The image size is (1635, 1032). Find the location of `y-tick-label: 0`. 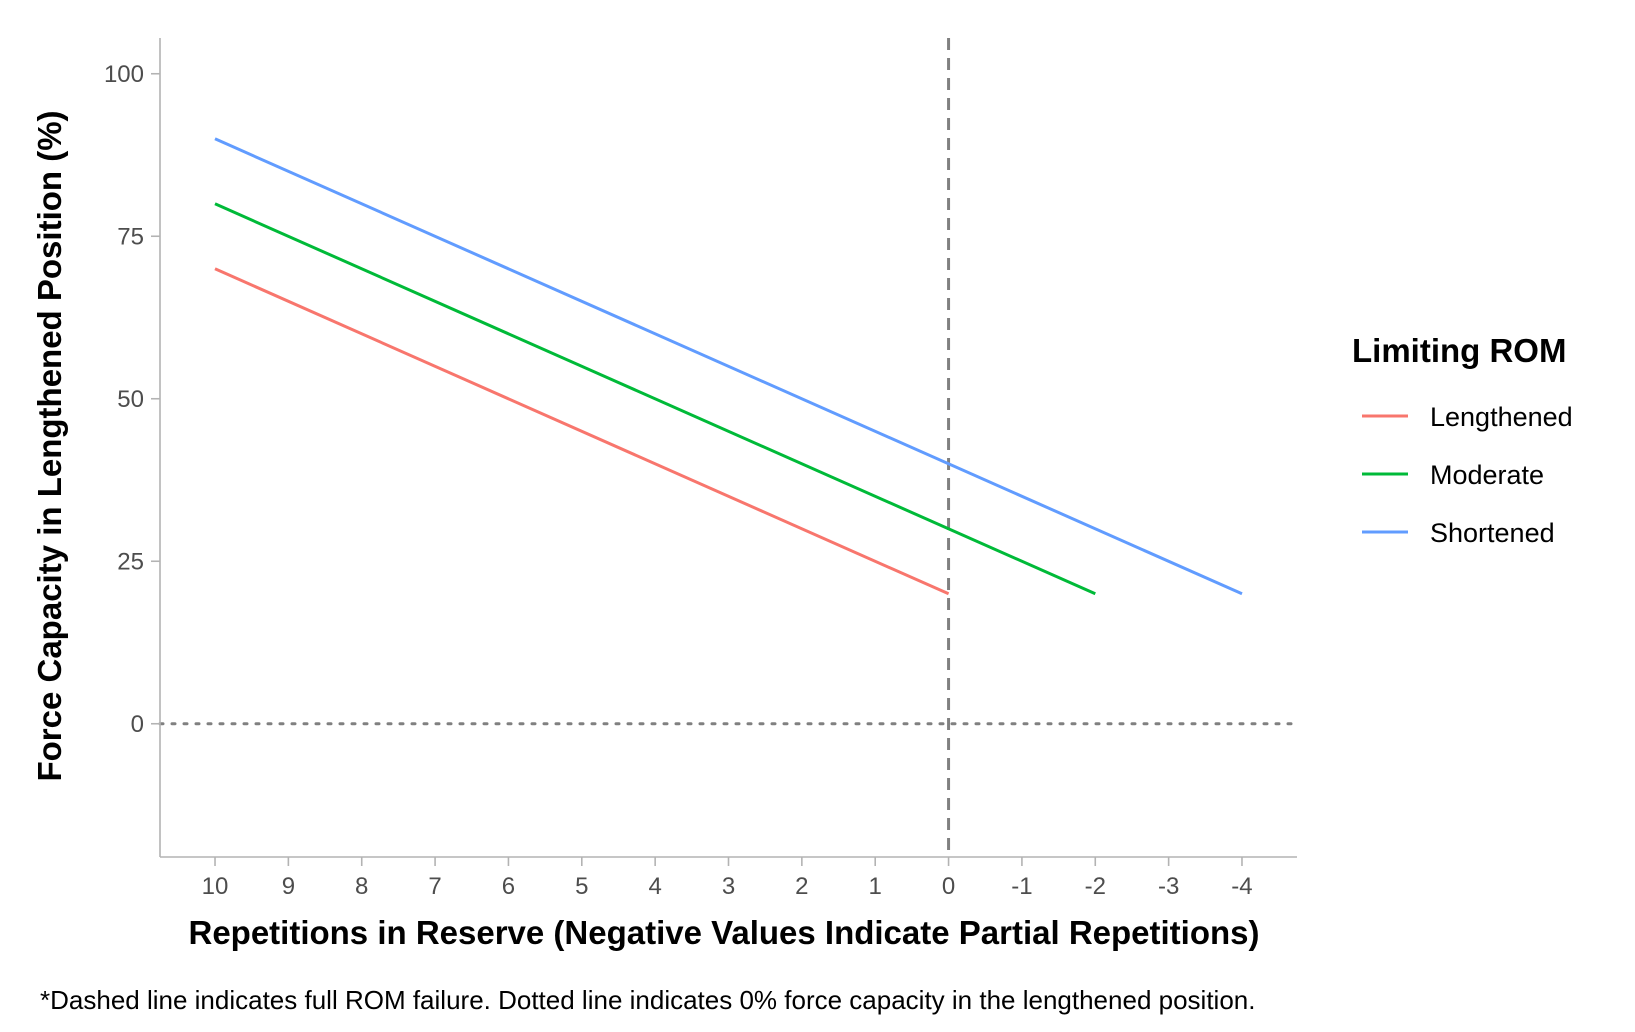

y-tick-label: 0 is located at coordinates (137, 724).